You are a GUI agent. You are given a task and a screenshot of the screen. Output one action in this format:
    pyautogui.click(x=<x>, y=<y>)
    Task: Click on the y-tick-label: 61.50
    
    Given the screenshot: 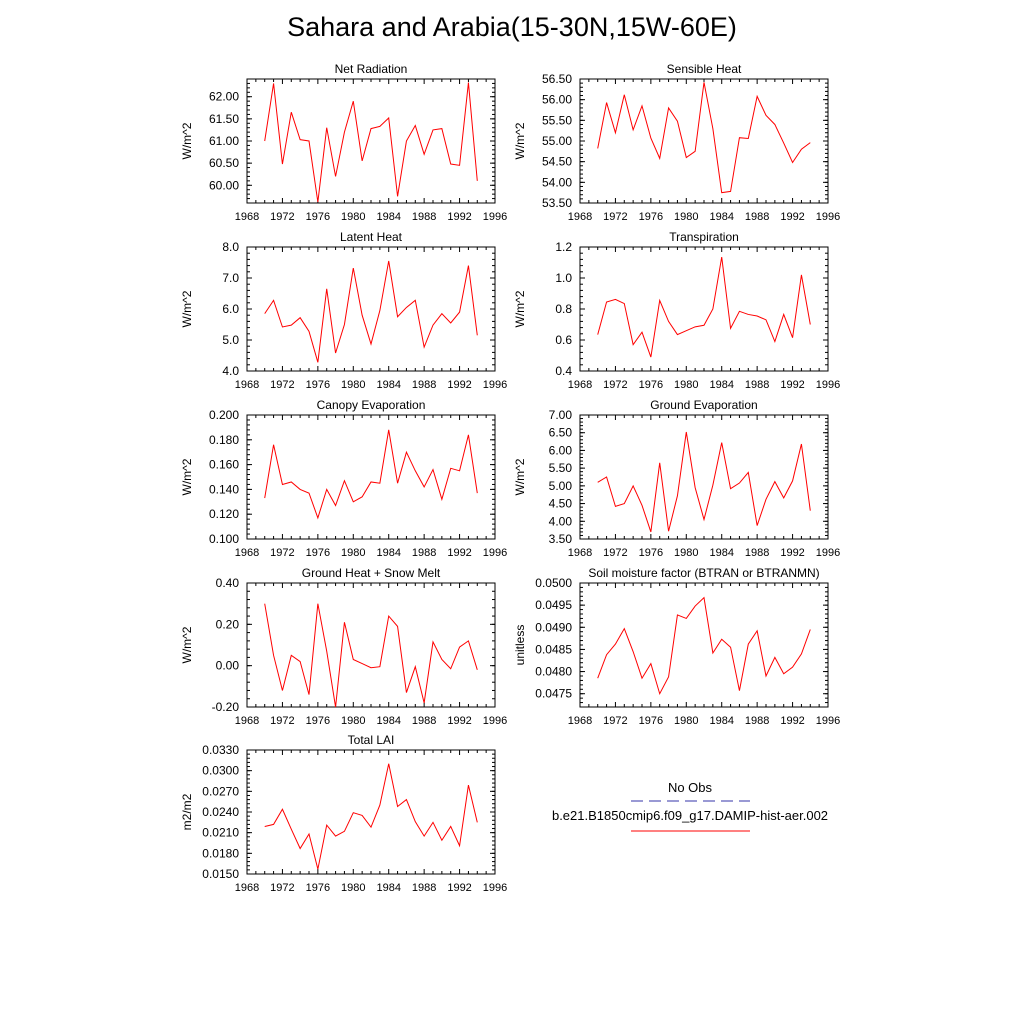 What is the action you would take?
    pyautogui.click(x=224, y=119)
    